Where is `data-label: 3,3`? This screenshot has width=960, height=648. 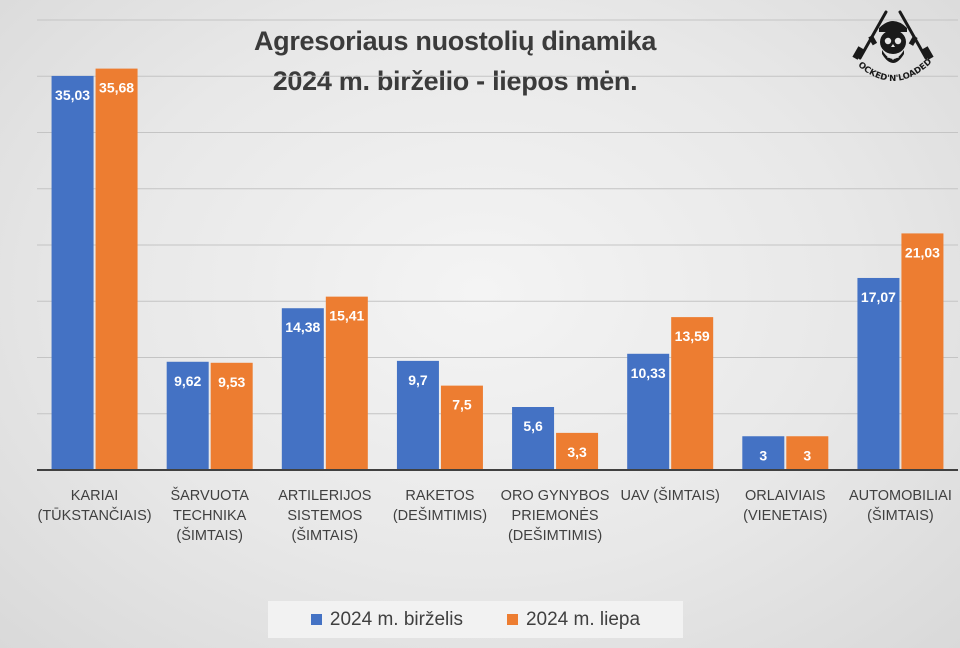 data-label: 3,3 is located at coordinates (577, 452).